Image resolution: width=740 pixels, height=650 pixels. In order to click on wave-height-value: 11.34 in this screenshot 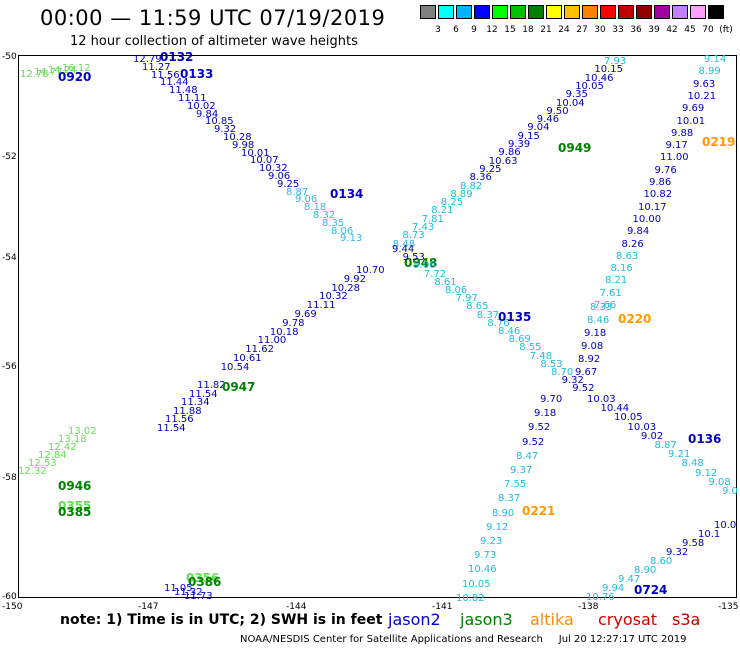, I will do `click(195, 402)`.